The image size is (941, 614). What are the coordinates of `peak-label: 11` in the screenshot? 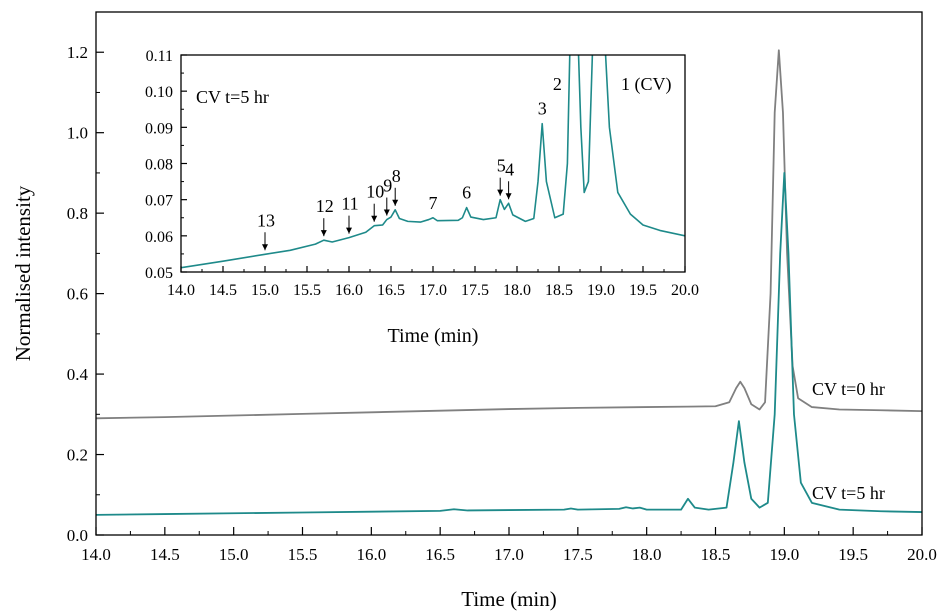 It's located at (349, 204).